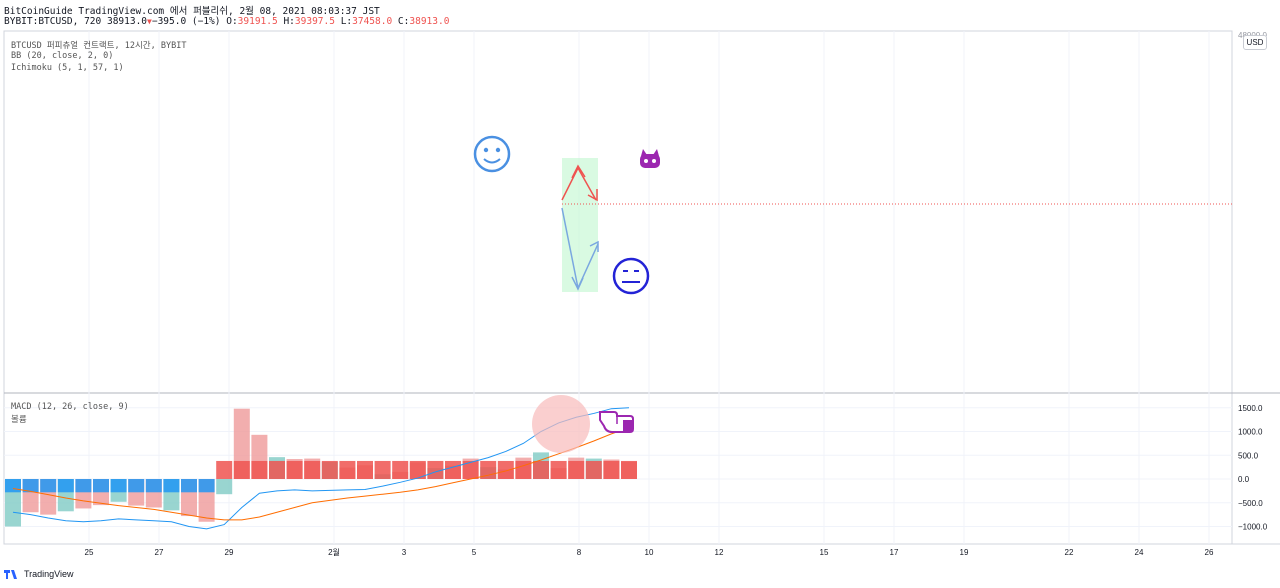 Image resolution: width=1280 pixels, height=588 pixels. What do you see at coordinates (232, 21) in the screenshot?
I see `open-label: O:` at bounding box center [232, 21].